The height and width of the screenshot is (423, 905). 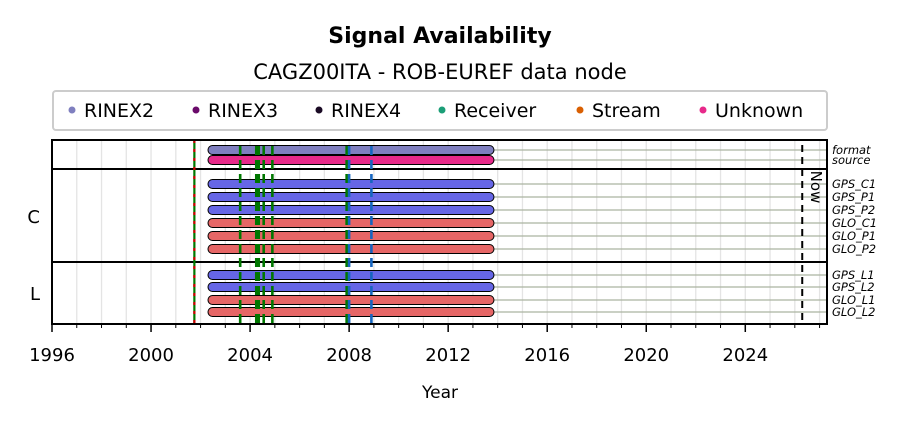 I want to click on x-tick-label-2024: 2024, so click(x=745, y=355).